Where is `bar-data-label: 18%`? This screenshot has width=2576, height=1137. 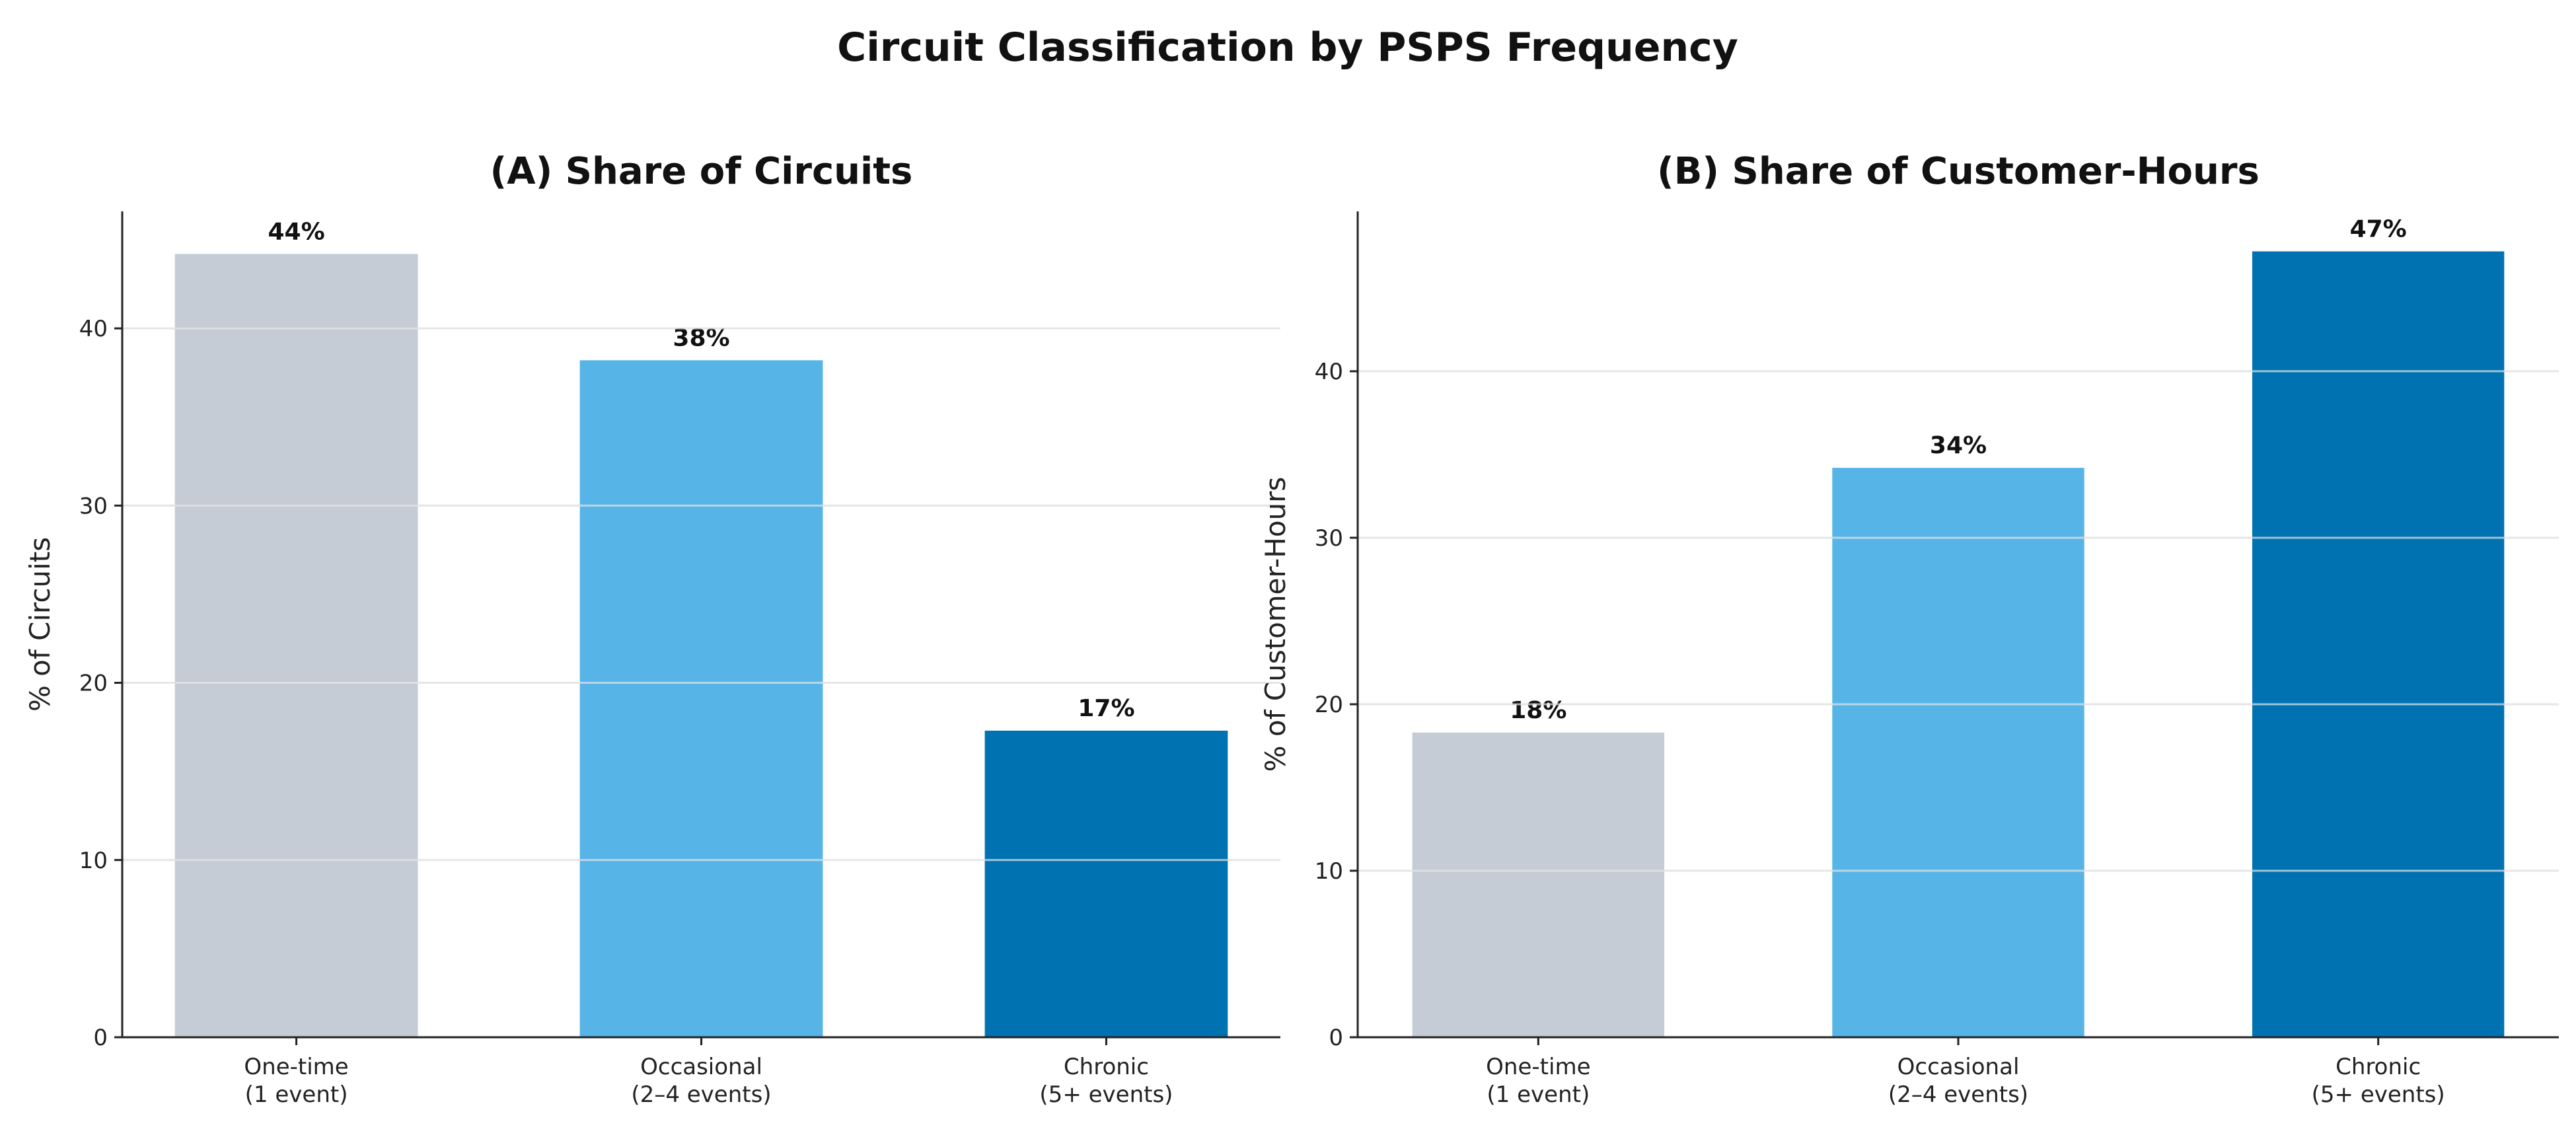
bar-data-label: 18% is located at coordinates (1538, 710).